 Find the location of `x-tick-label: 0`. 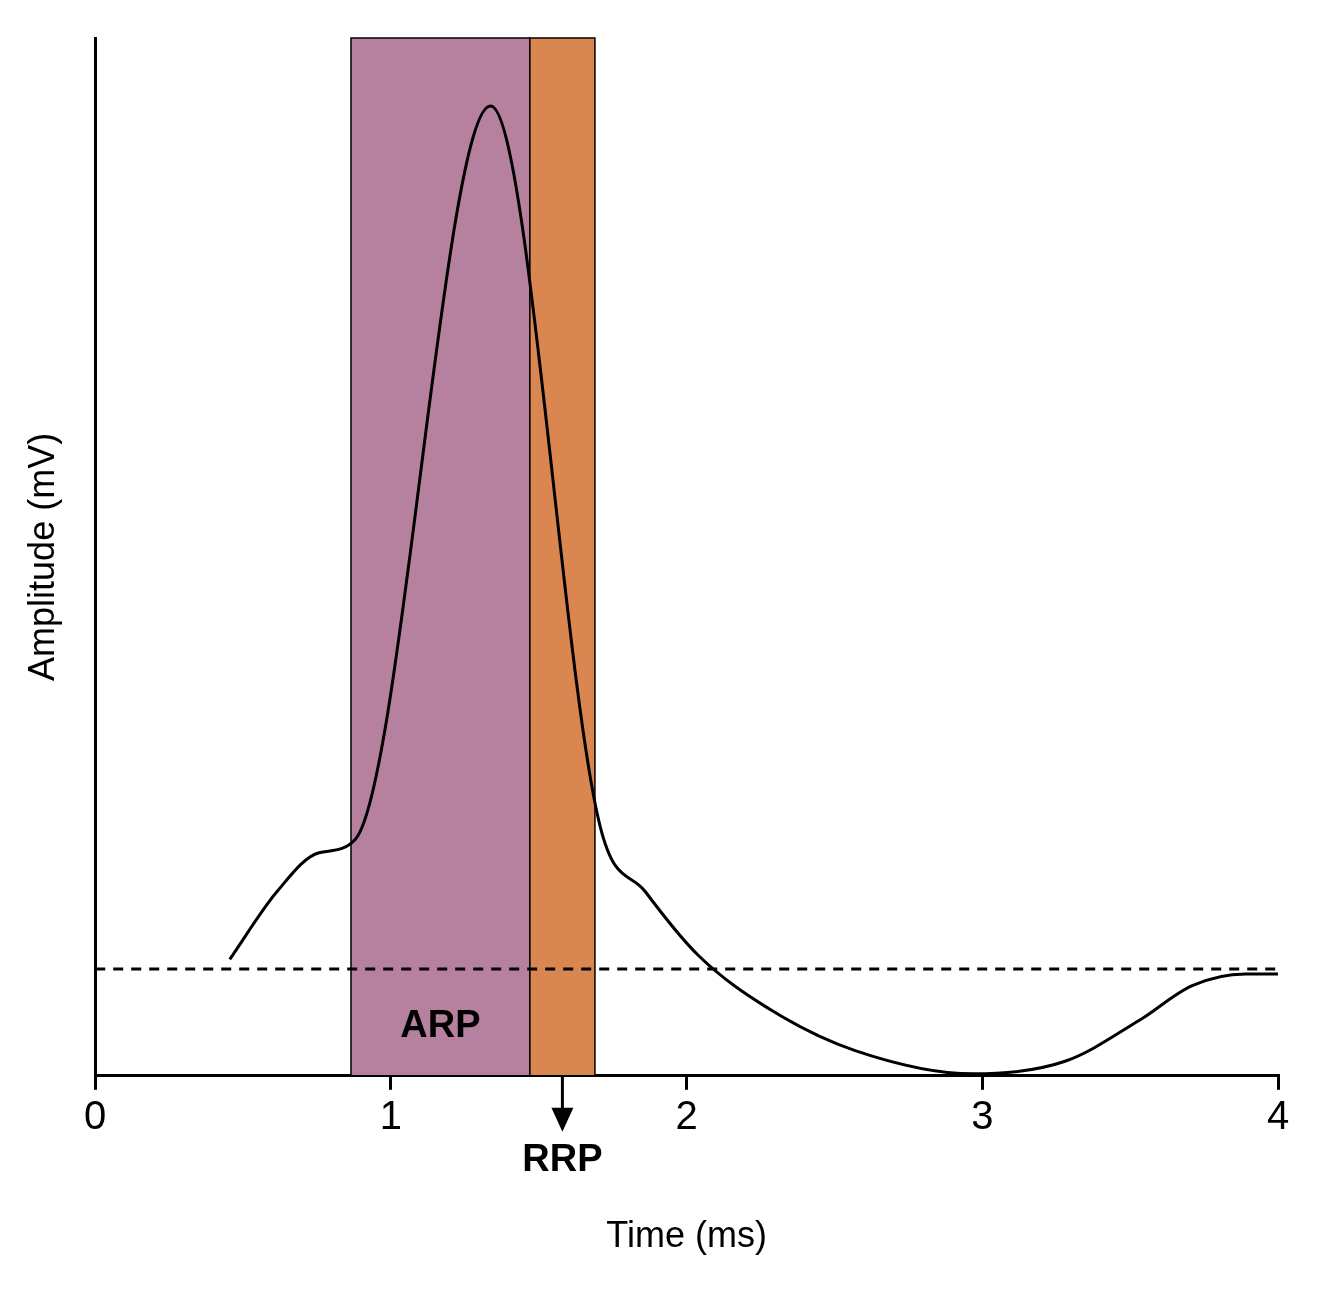

x-tick-label: 0 is located at coordinates (95, 1114).